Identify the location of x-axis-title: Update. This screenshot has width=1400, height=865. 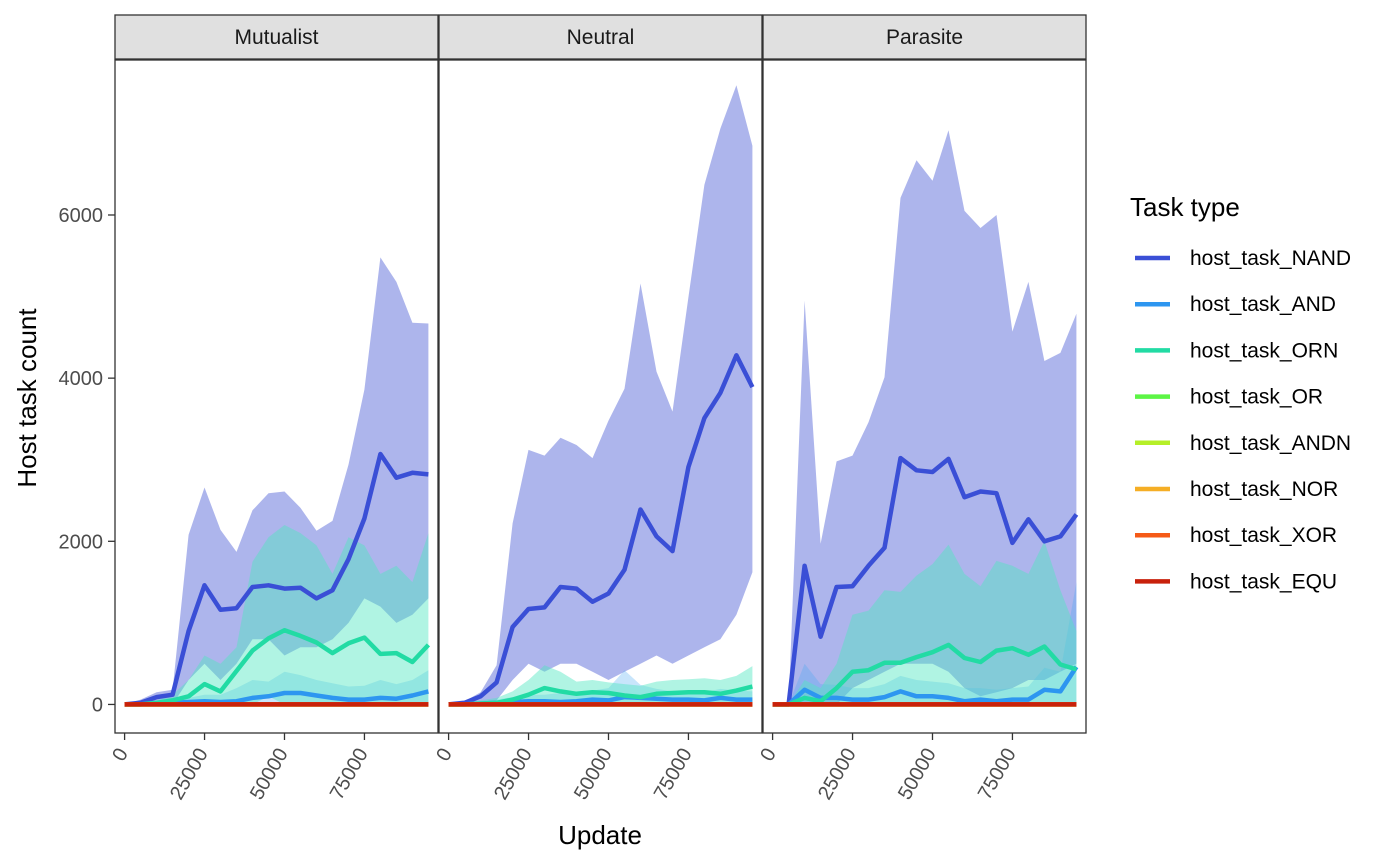
(600, 835).